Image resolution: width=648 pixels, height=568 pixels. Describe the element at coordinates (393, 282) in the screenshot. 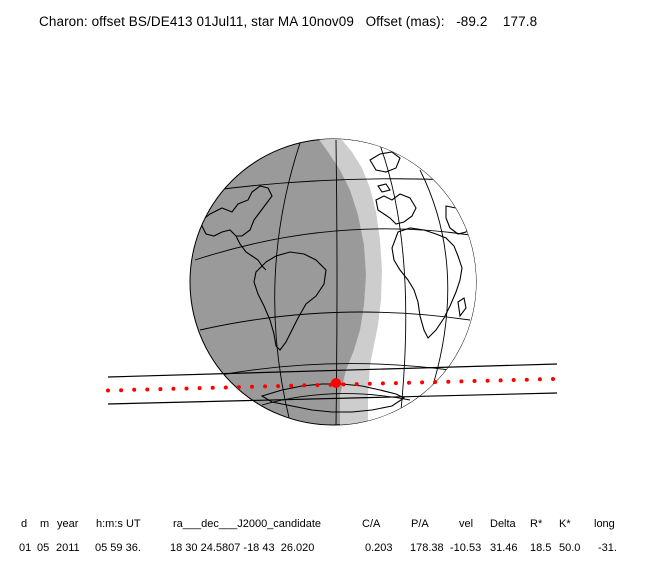

I see `meridian-east` at that location.